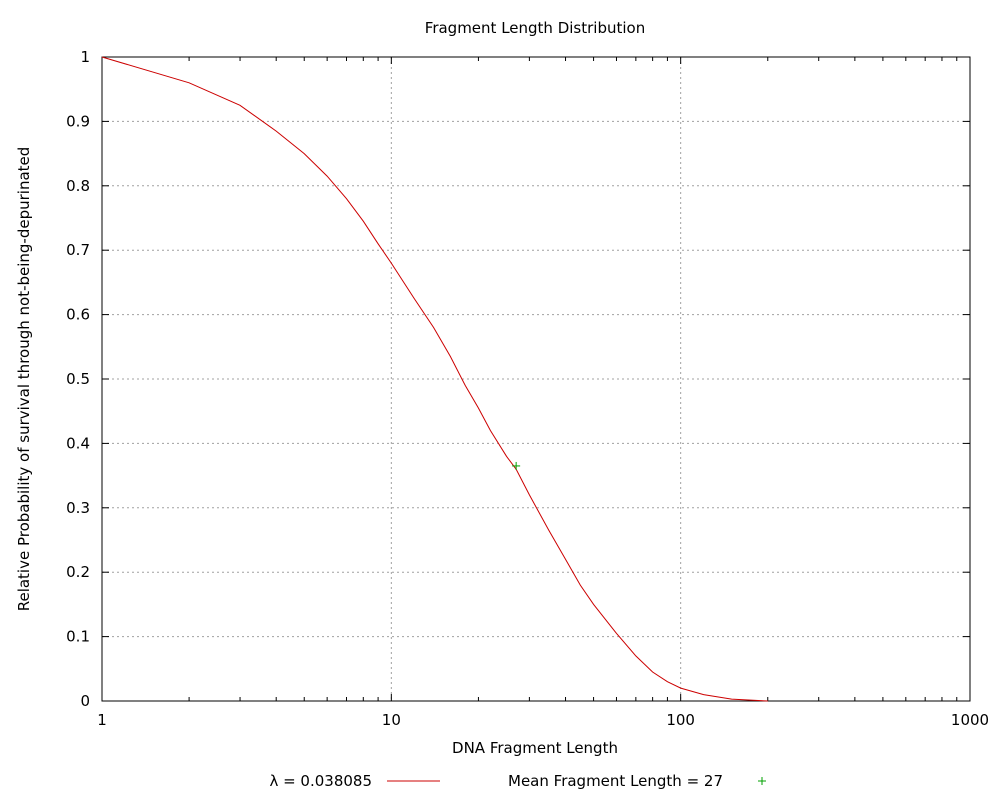 The width and height of the screenshot is (1000, 800). I want to click on y-tick-label: 0.8, so click(78, 186).